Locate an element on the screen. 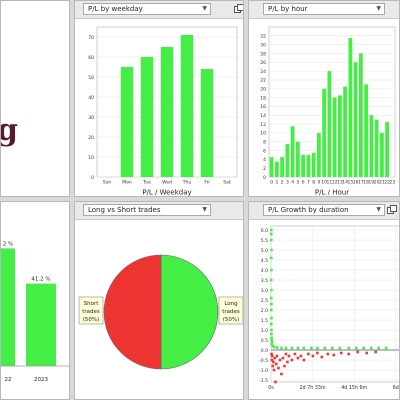  x-tick-label: 17 is located at coordinates (361, 183).